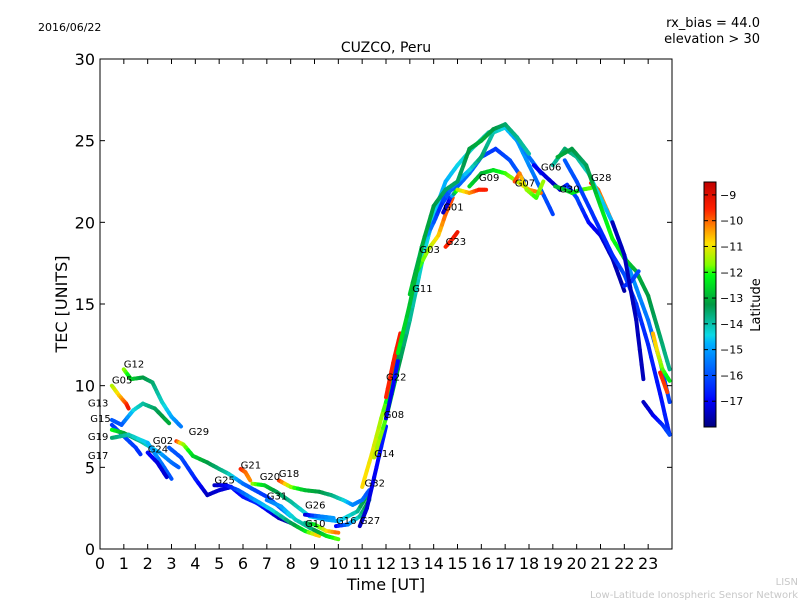 This screenshot has width=800, height=600. Describe the element at coordinates (85, 222) in the screenshot. I see `y-tick-label: 20` at that location.